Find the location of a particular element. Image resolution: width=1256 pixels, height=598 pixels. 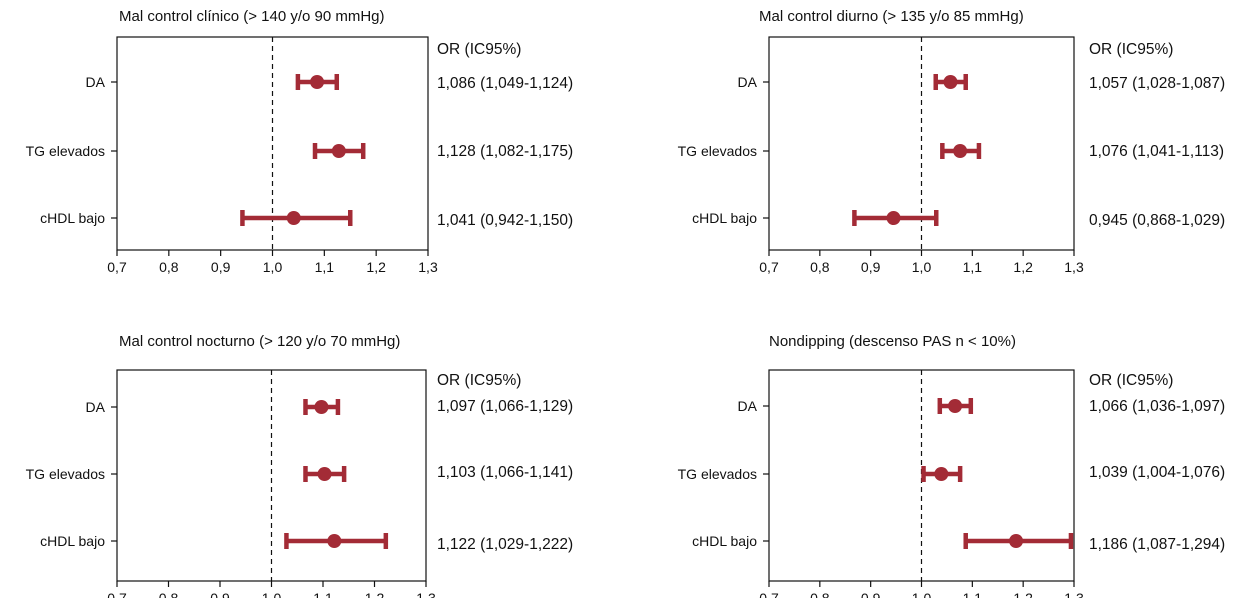

or-value-chdl: 1,186 (1,087-1,294) is located at coordinates (1157, 544).